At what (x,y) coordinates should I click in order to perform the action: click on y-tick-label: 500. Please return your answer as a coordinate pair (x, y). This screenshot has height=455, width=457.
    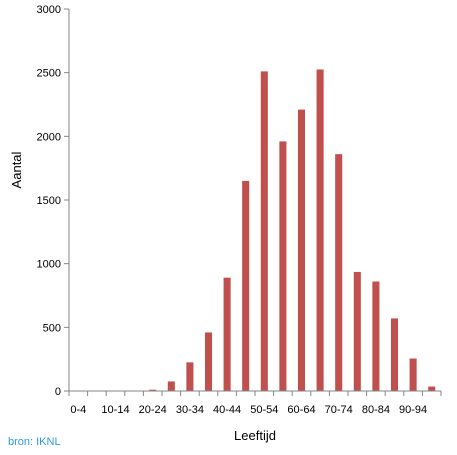
    Looking at the image, I should click on (52, 328).